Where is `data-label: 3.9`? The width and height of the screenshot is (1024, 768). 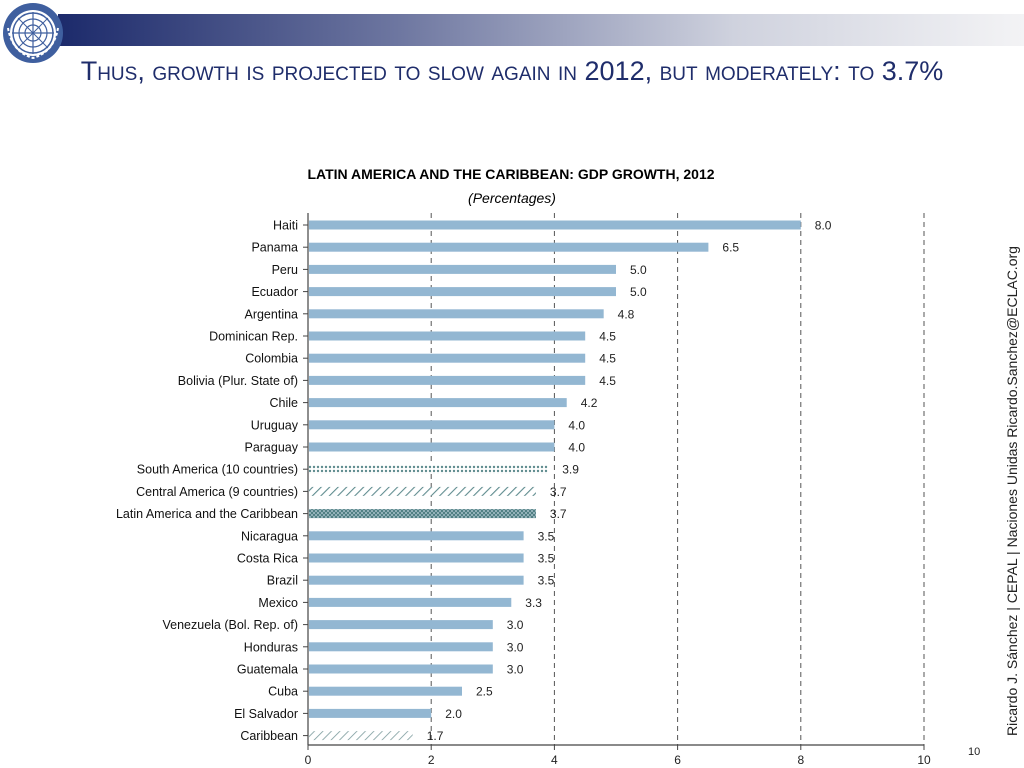 data-label: 3.9 is located at coordinates (570, 470).